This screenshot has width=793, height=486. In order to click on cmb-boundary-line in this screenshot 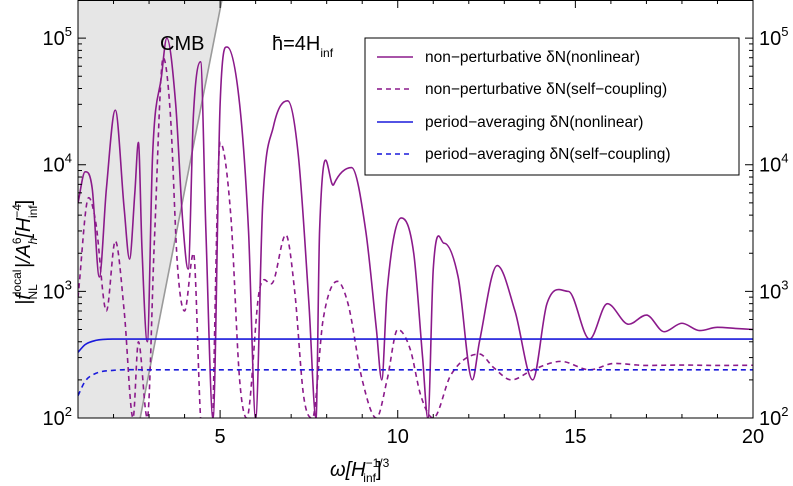, I will do `click(181, 209)`.